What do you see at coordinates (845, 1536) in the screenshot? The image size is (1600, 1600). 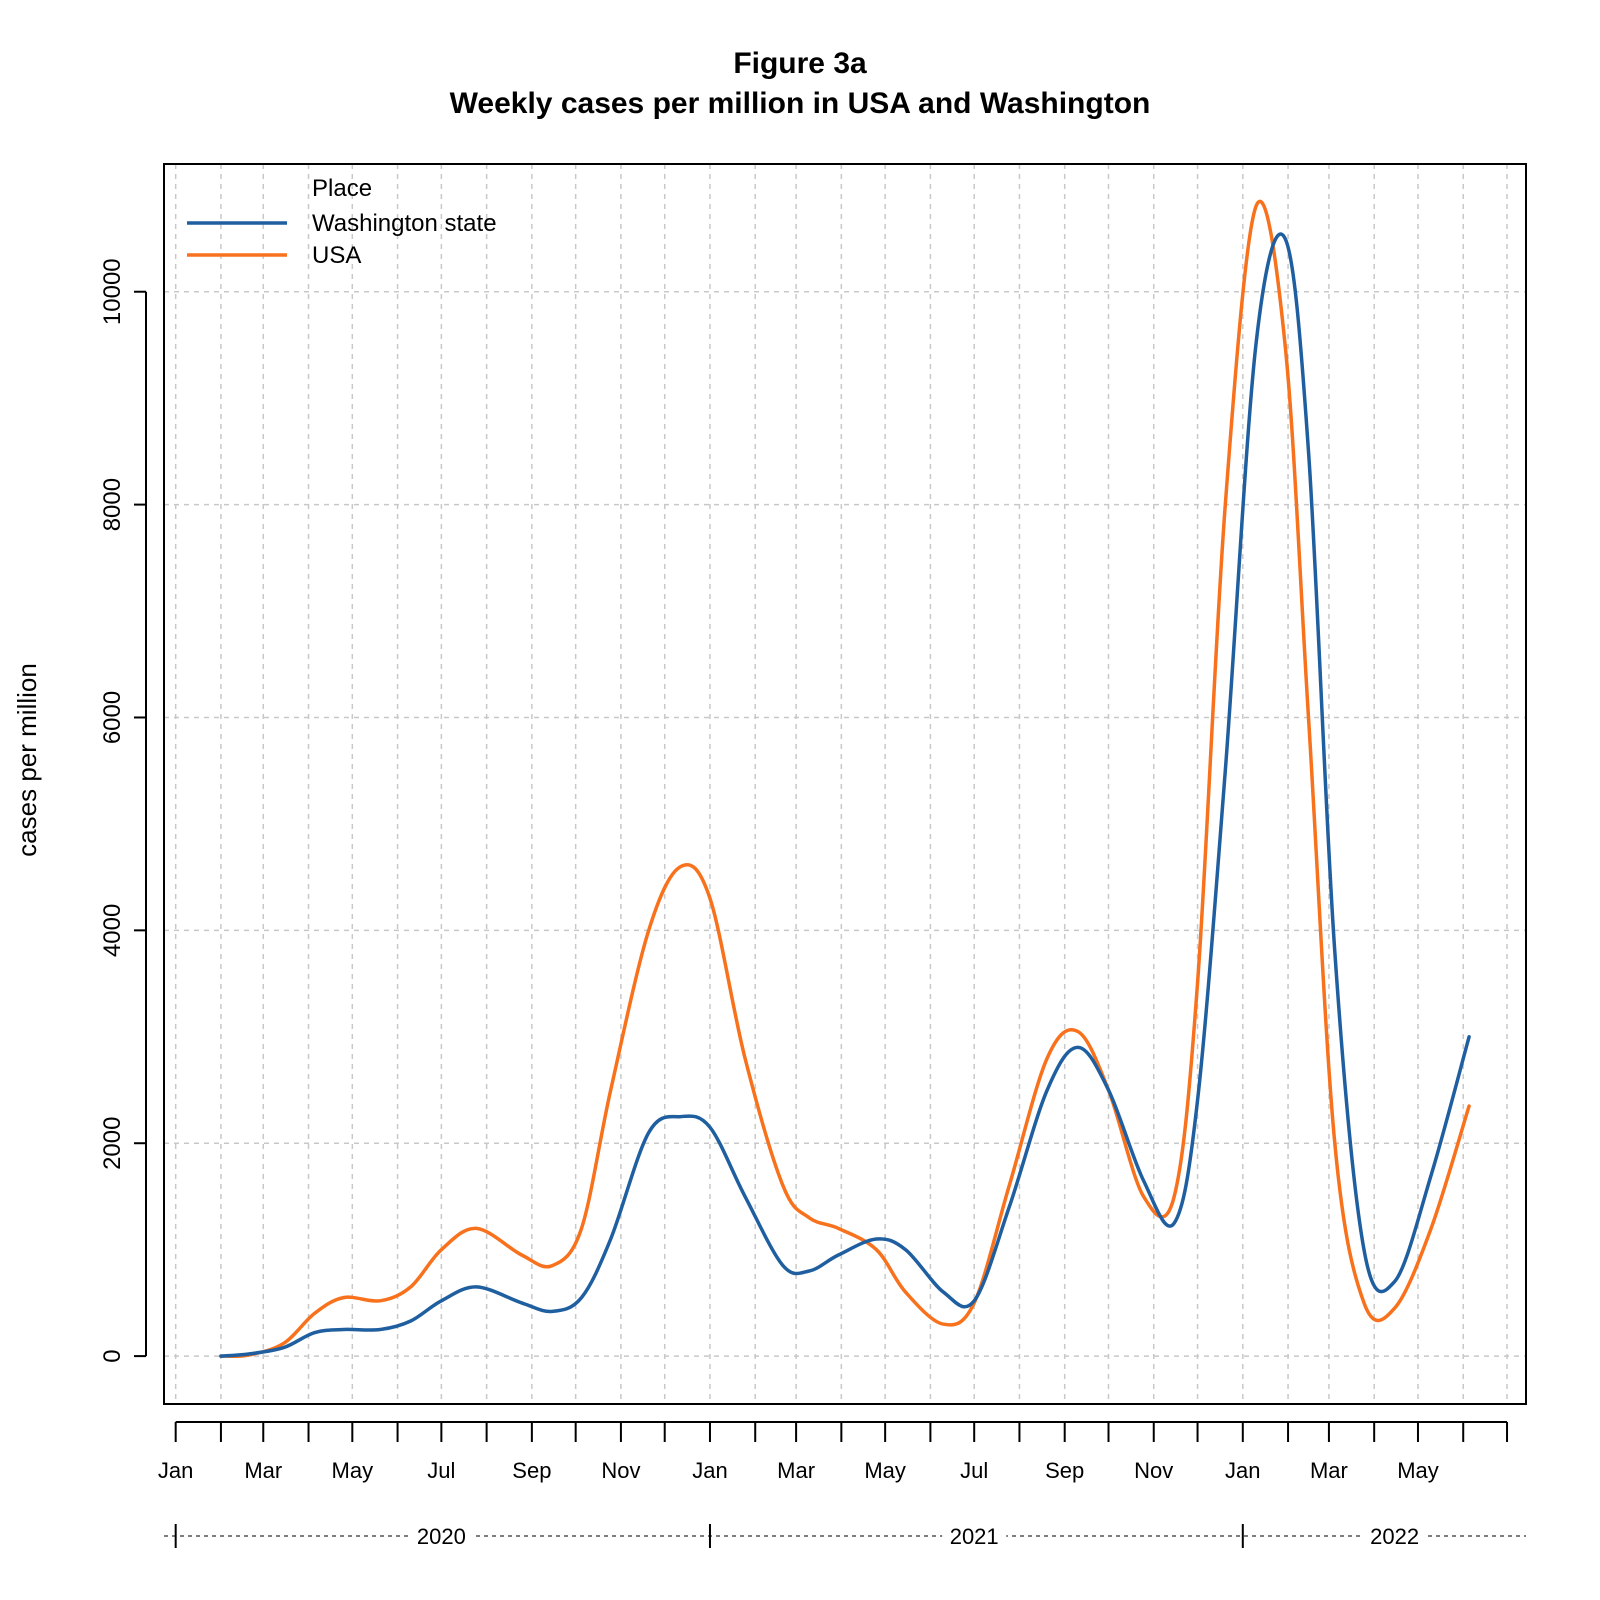 I see `year-axis: 2020 2021 2022` at bounding box center [845, 1536].